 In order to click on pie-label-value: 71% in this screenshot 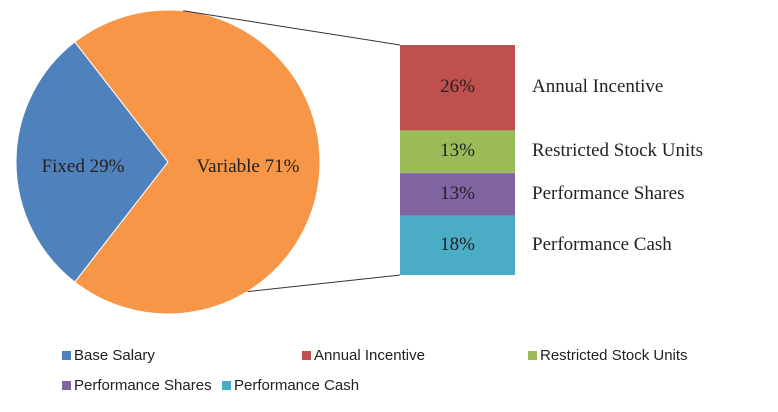, I will do `click(282, 166)`.